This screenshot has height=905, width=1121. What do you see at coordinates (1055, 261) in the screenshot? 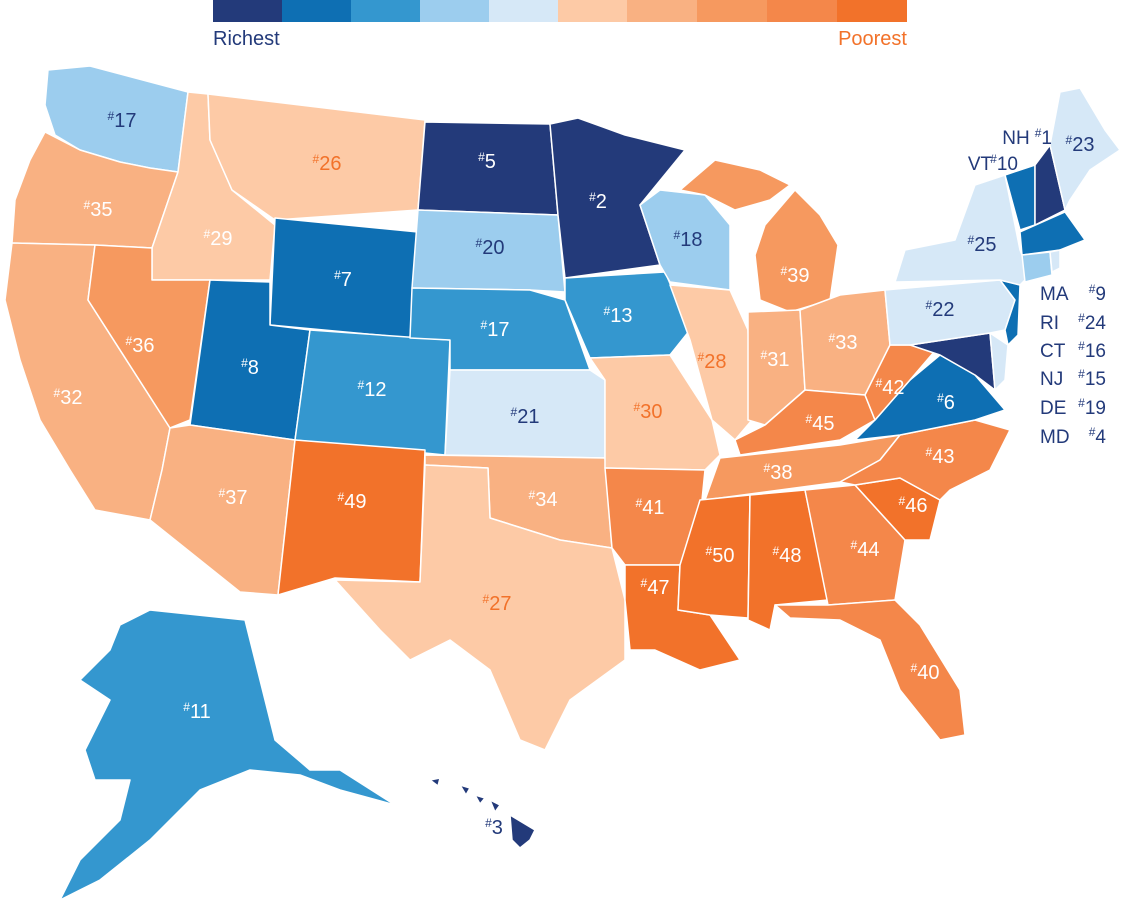
I see `state-ri` at bounding box center [1055, 261].